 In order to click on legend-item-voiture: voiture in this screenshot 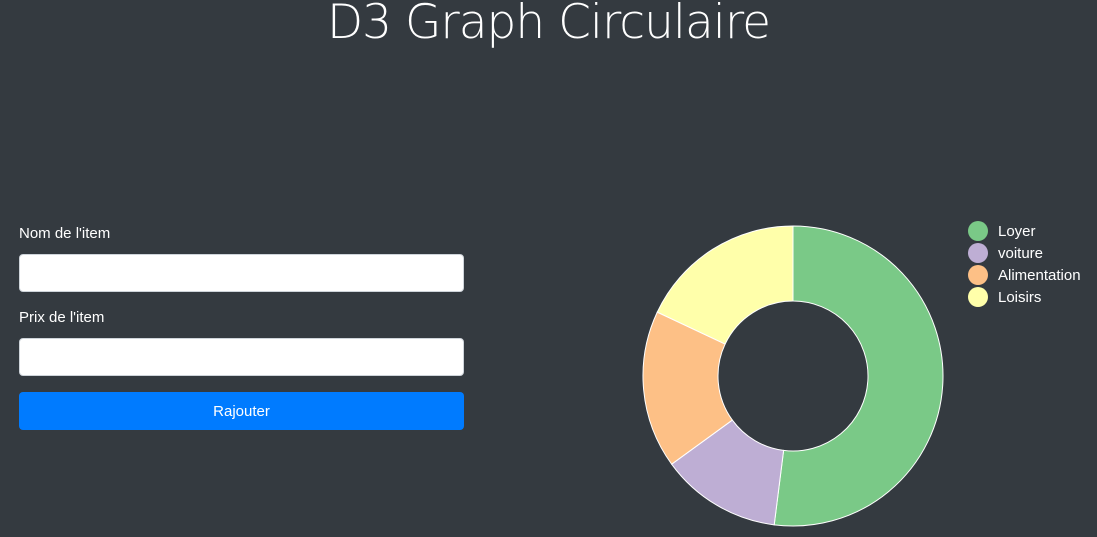, I will do `click(1005, 253)`.